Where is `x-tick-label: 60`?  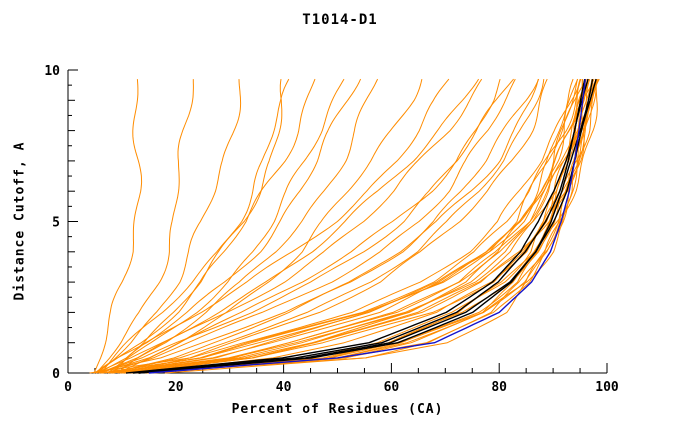
x-tick-label: 60 is located at coordinates (392, 387).